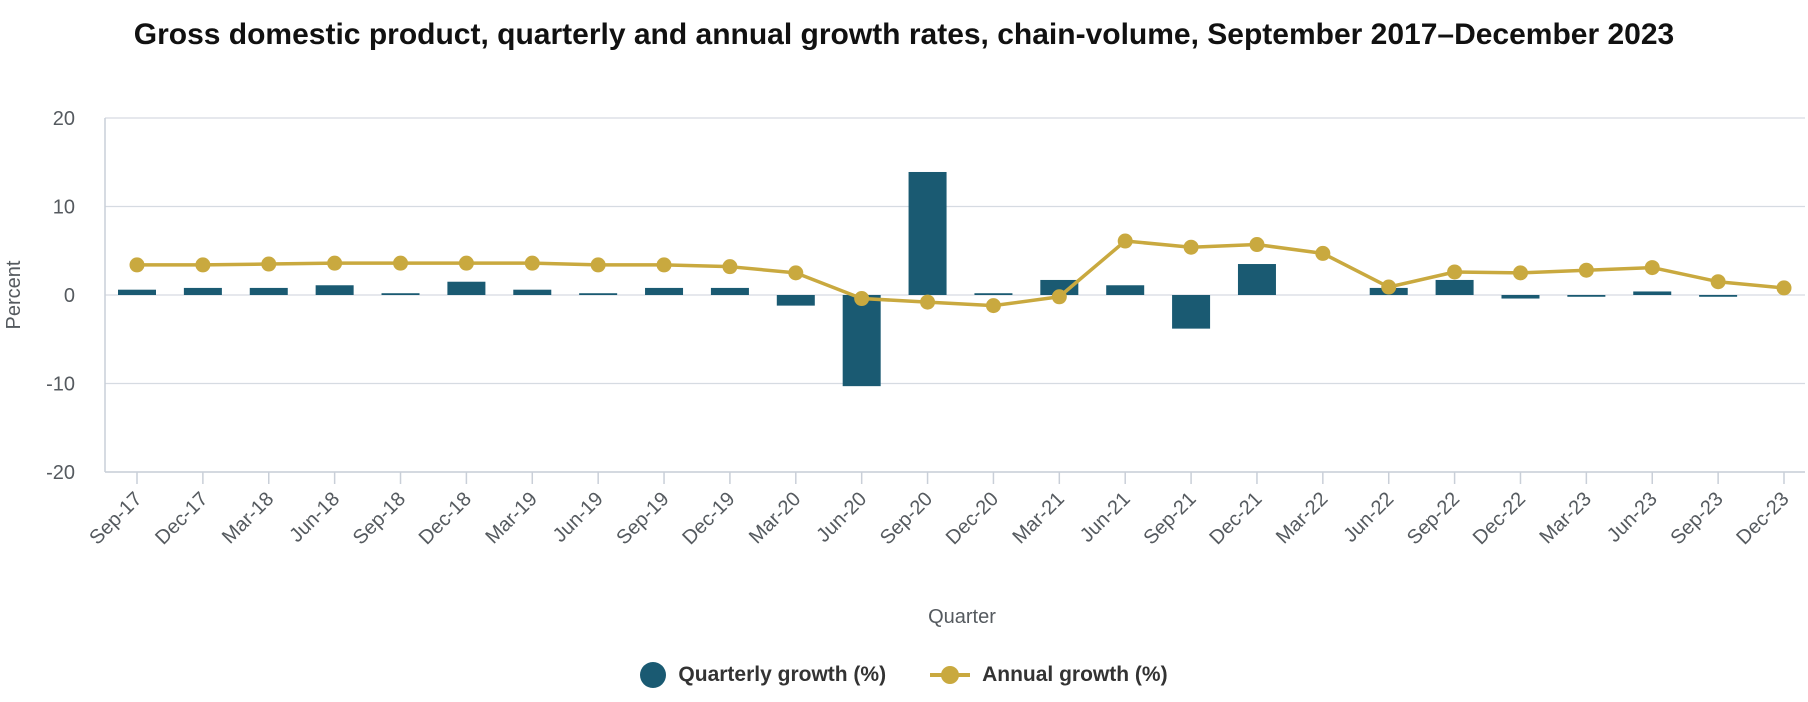 This screenshot has height=702, width=1808. Describe the element at coordinates (1368, 517) in the screenshot. I see `x-tick-label: Jun-22` at that location.